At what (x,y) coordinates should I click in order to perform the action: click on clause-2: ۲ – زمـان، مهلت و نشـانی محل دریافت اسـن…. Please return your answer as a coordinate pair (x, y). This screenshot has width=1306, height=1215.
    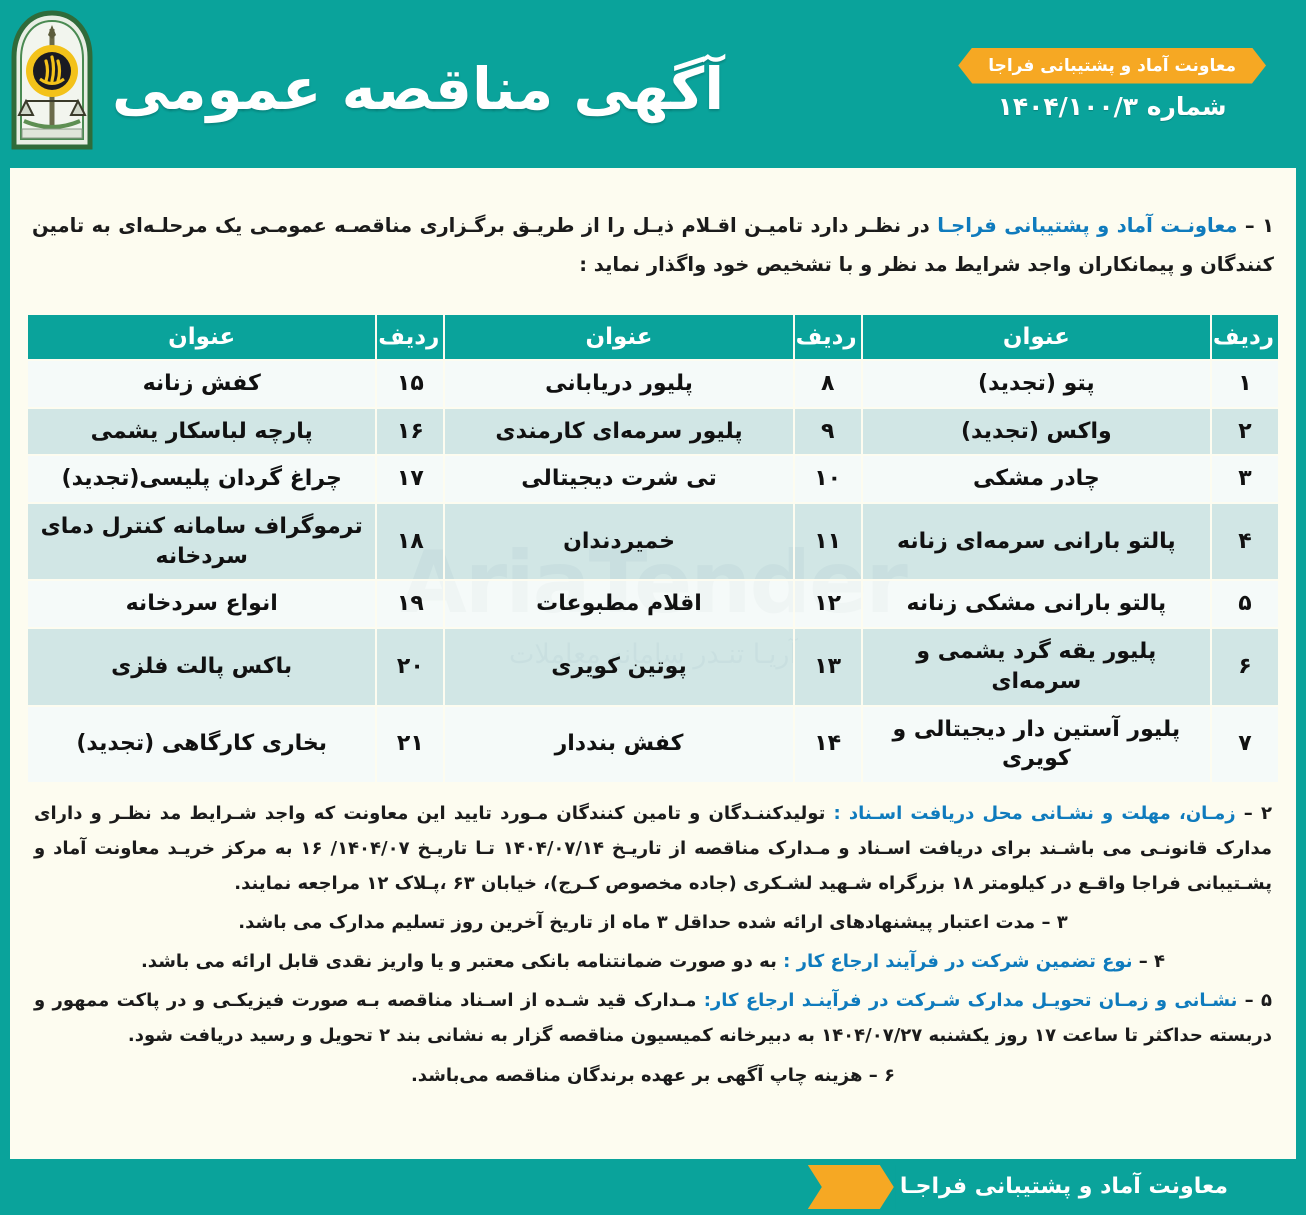
    Looking at the image, I should click on (653, 848).